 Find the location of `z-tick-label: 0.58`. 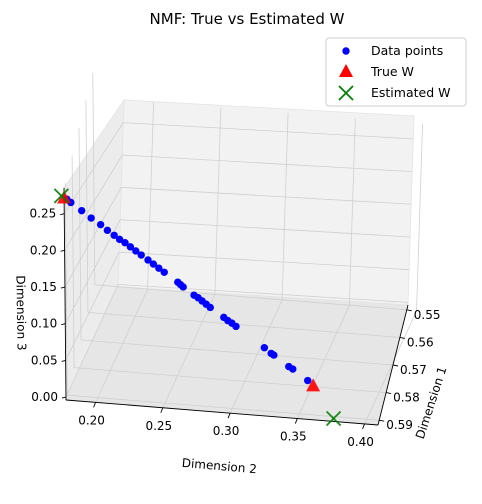

z-tick-label: 0.58 is located at coordinates (406, 398).